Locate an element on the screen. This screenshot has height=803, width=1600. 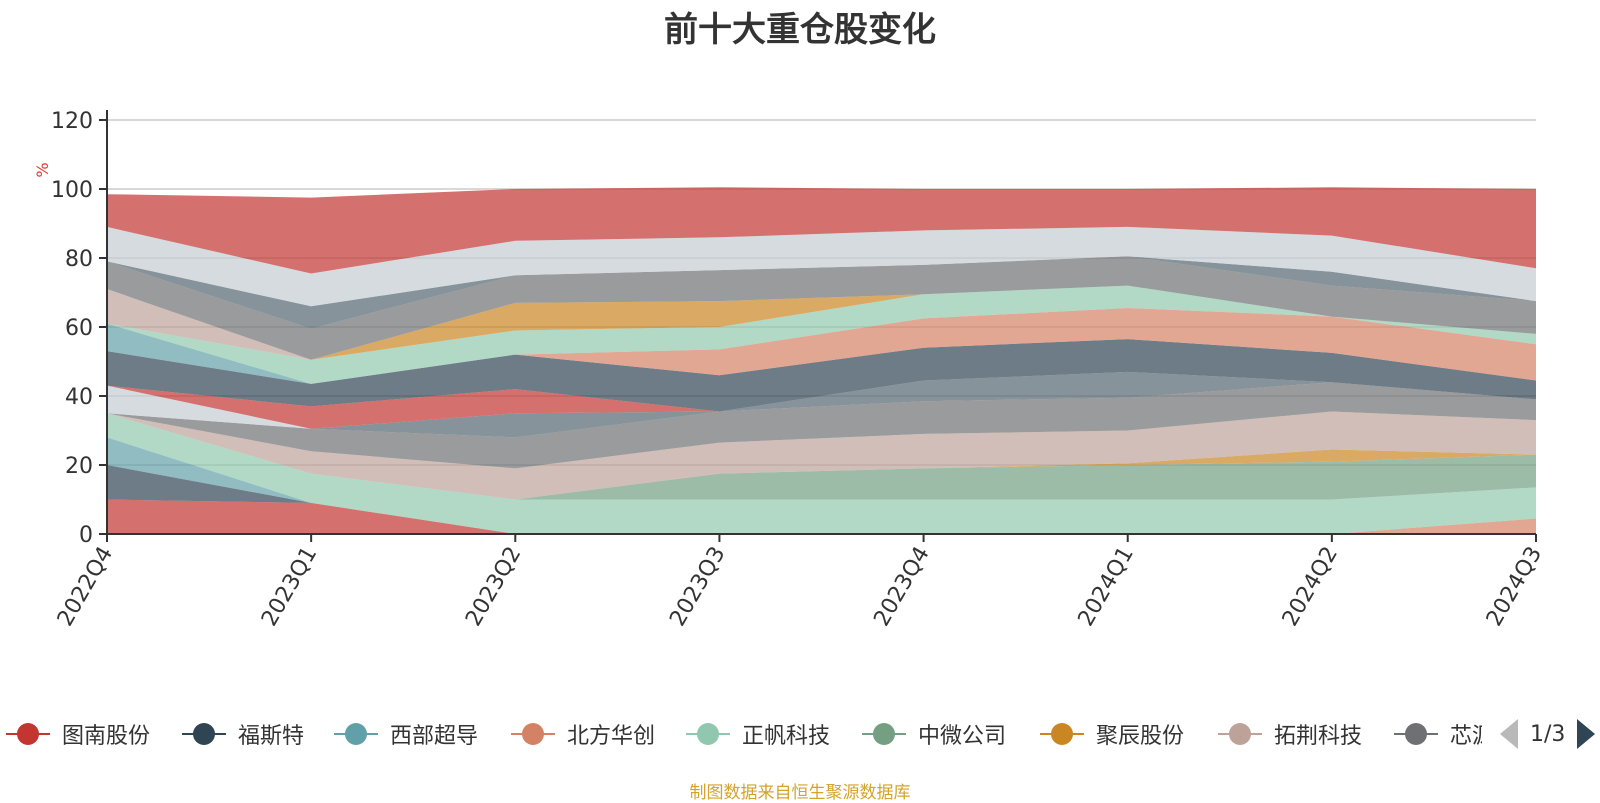
x-tick-label: 2024Q1 is located at coordinates (1106, 587).